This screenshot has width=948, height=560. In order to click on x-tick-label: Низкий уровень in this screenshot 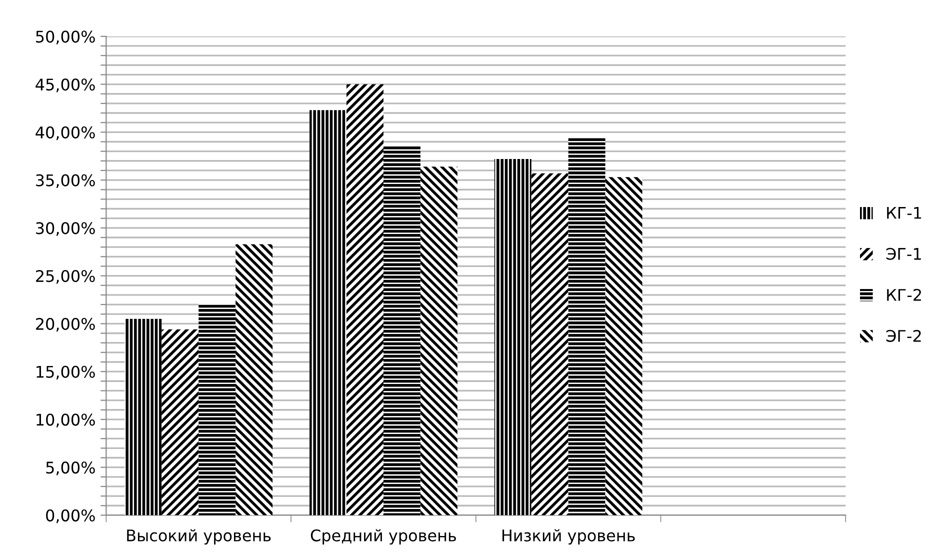, I will do `click(568, 537)`.